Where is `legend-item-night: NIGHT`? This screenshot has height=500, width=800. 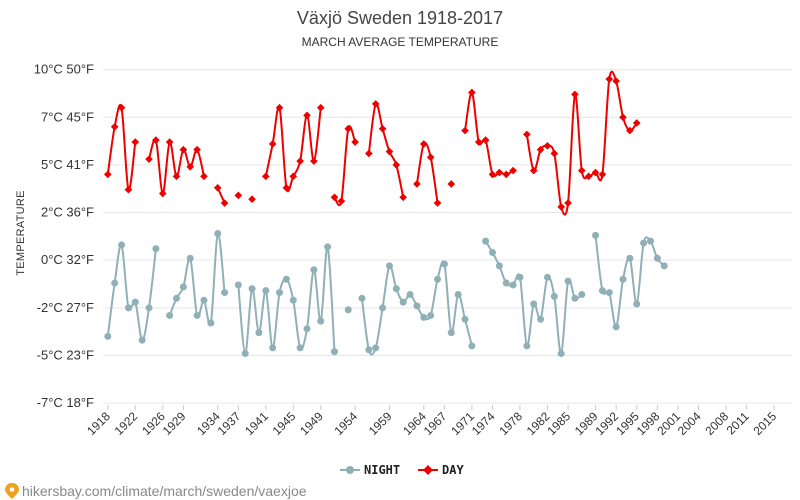
legend-item-night: NIGHT is located at coordinates (370, 470).